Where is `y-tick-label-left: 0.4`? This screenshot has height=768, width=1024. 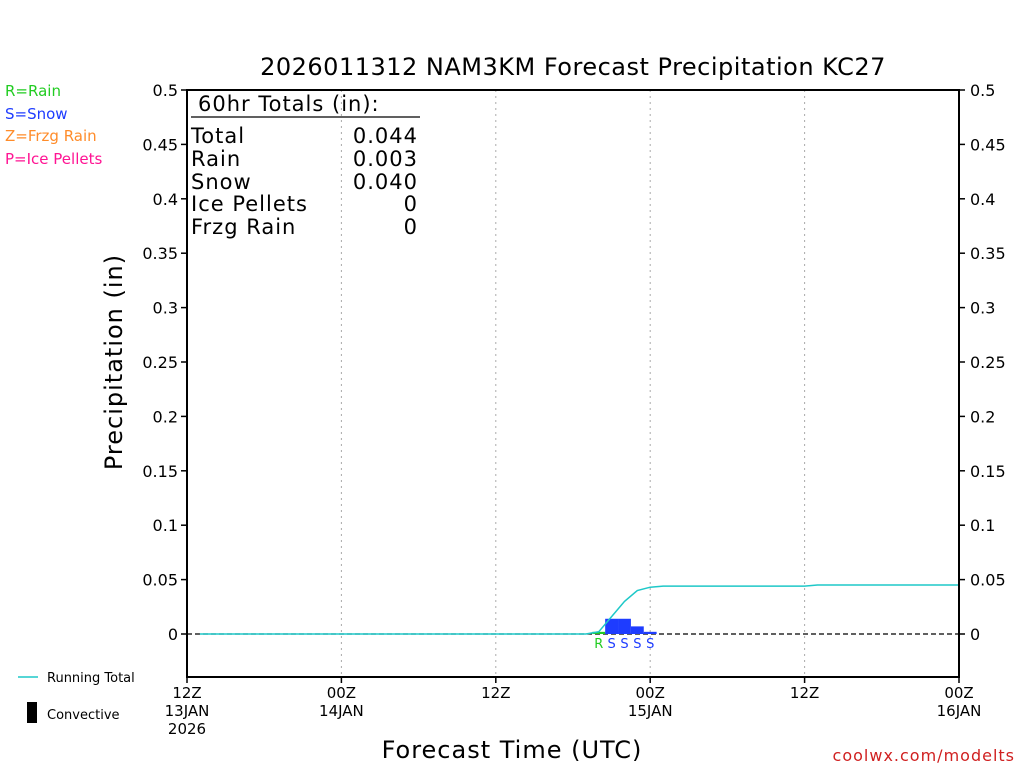 y-tick-label-left: 0.4 is located at coordinates (165, 199).